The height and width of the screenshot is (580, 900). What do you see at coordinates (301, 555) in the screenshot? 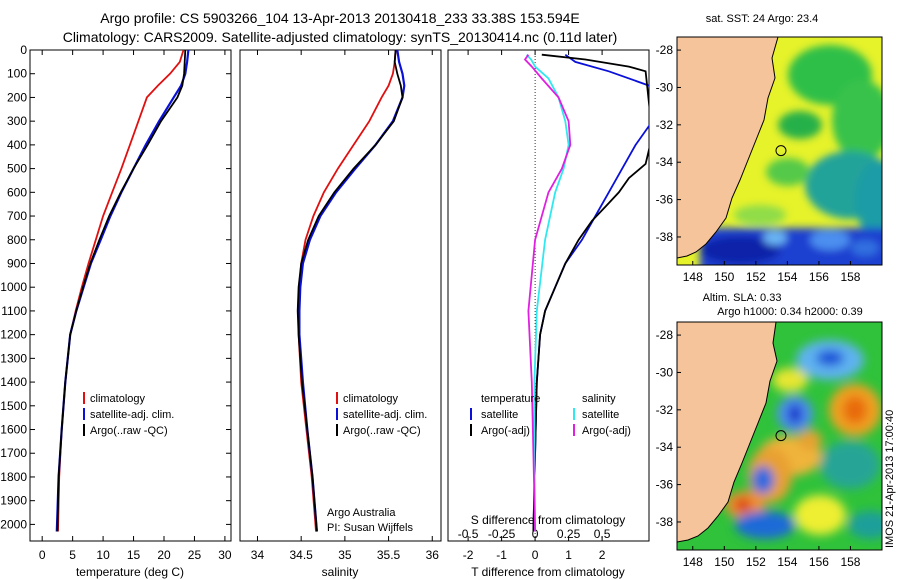
I see `x-tick-label: 34.5` at bounding box center [301, 555].